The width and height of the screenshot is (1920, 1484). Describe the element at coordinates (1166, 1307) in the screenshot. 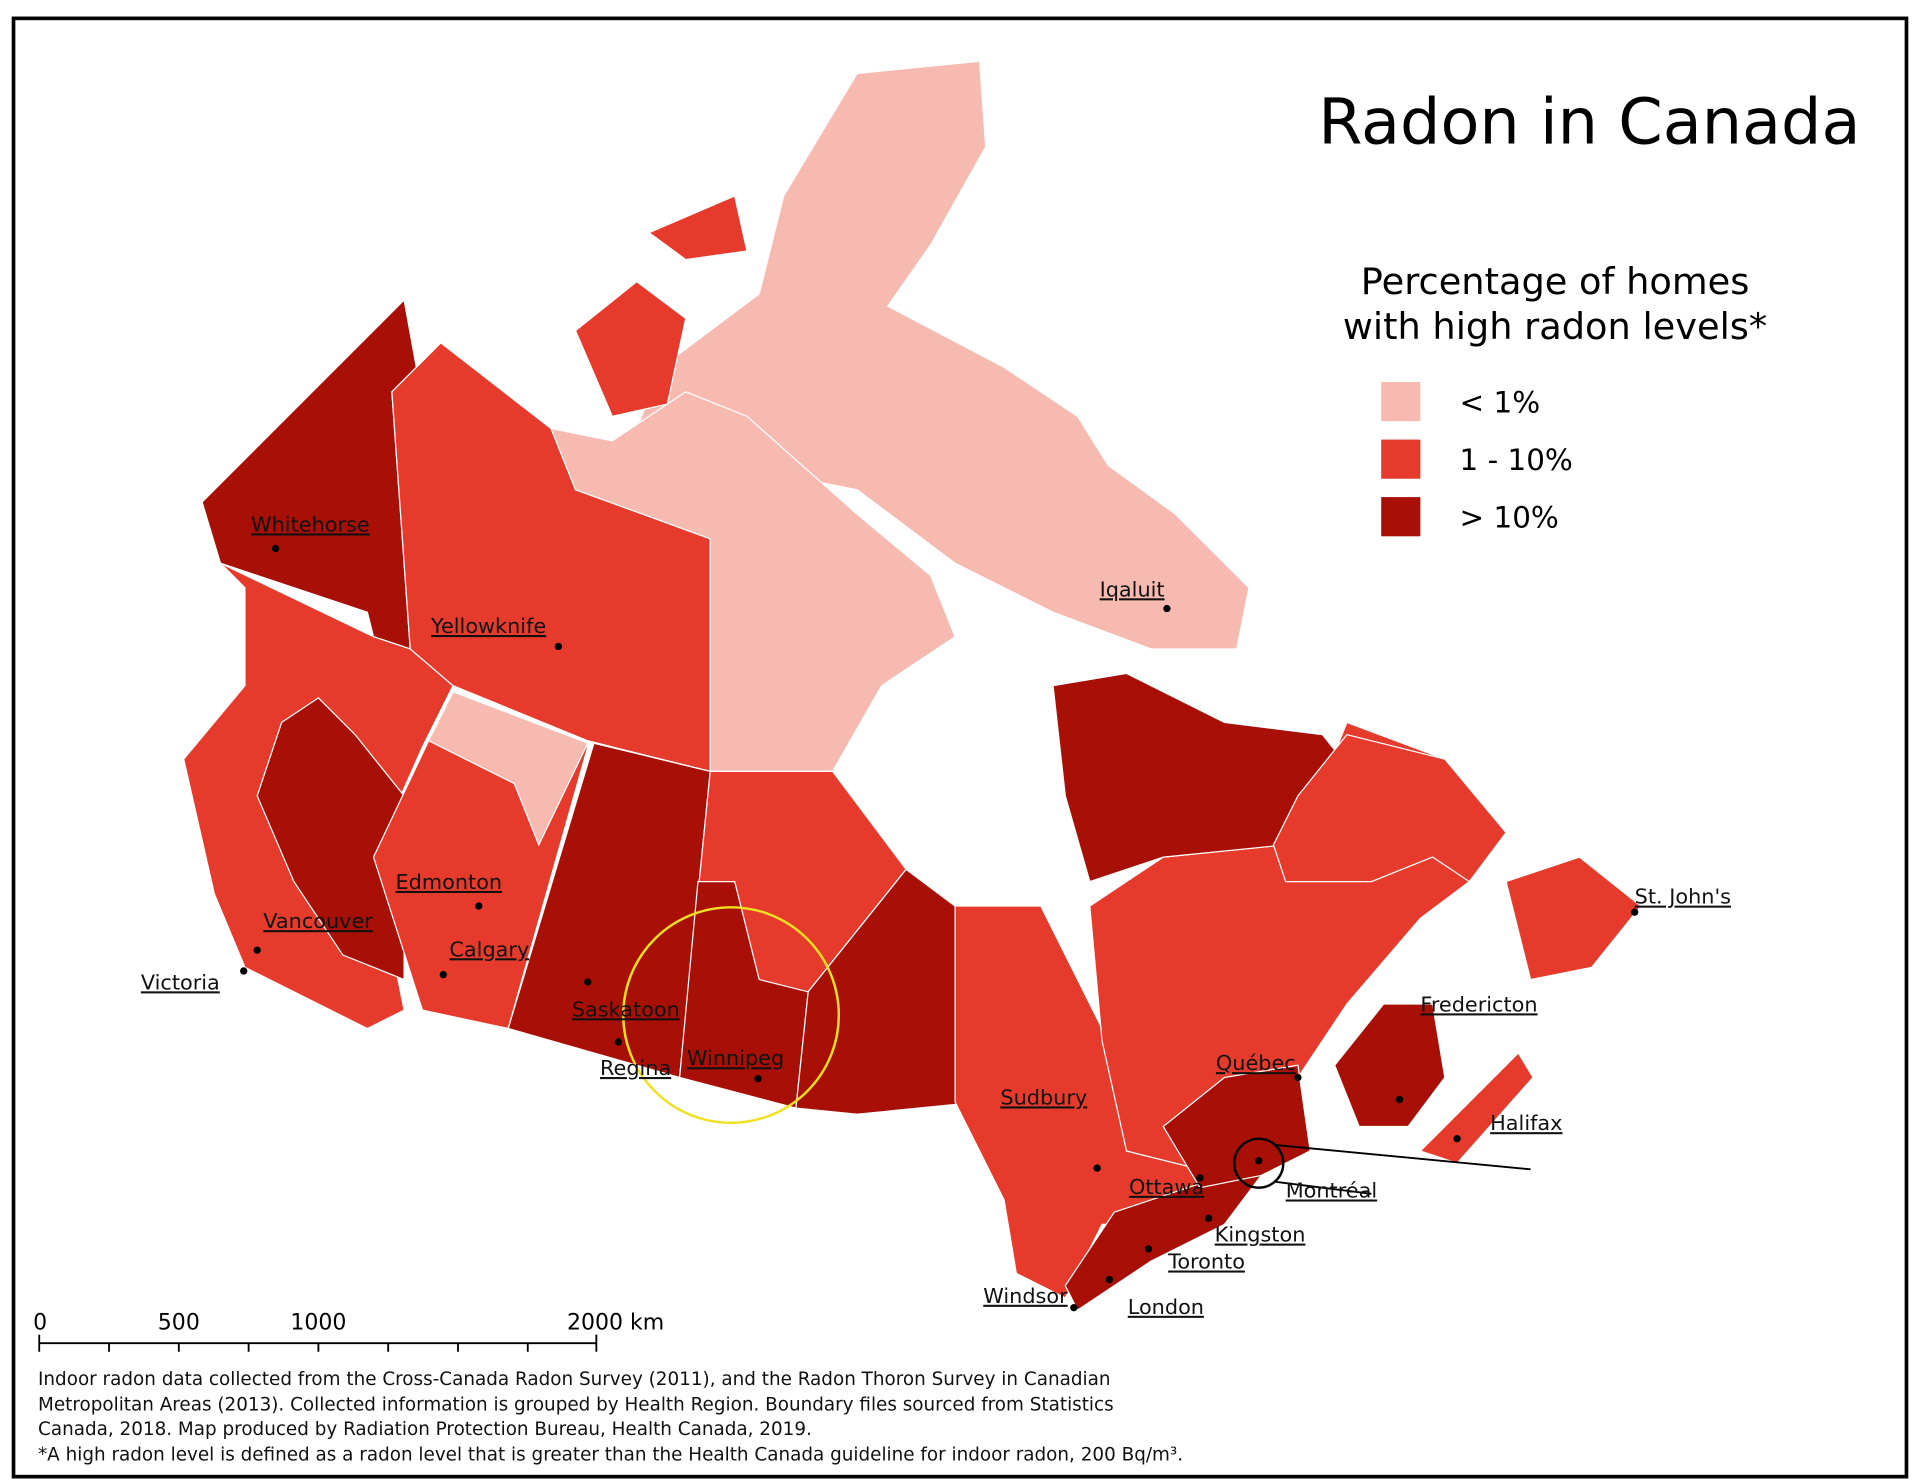

I see `city-label: London` at that location.